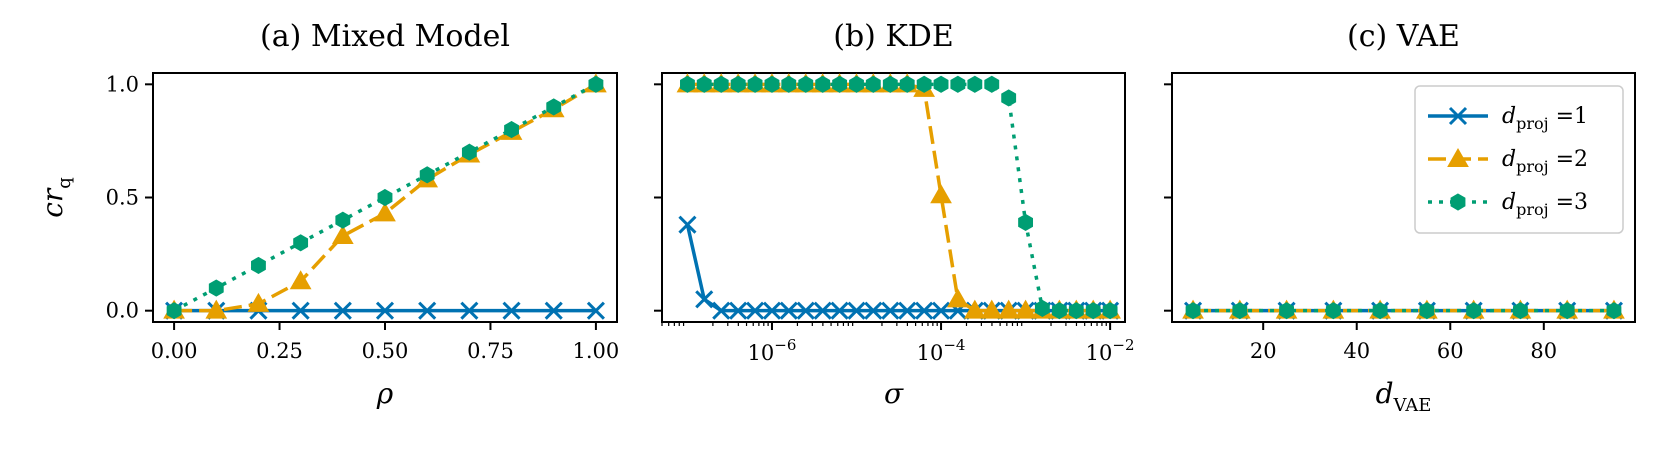  What do you see at coordinates (1545, 204) in the screenshot?
I see `legend-label: dproj =3` at bounding box center [1545, 204].